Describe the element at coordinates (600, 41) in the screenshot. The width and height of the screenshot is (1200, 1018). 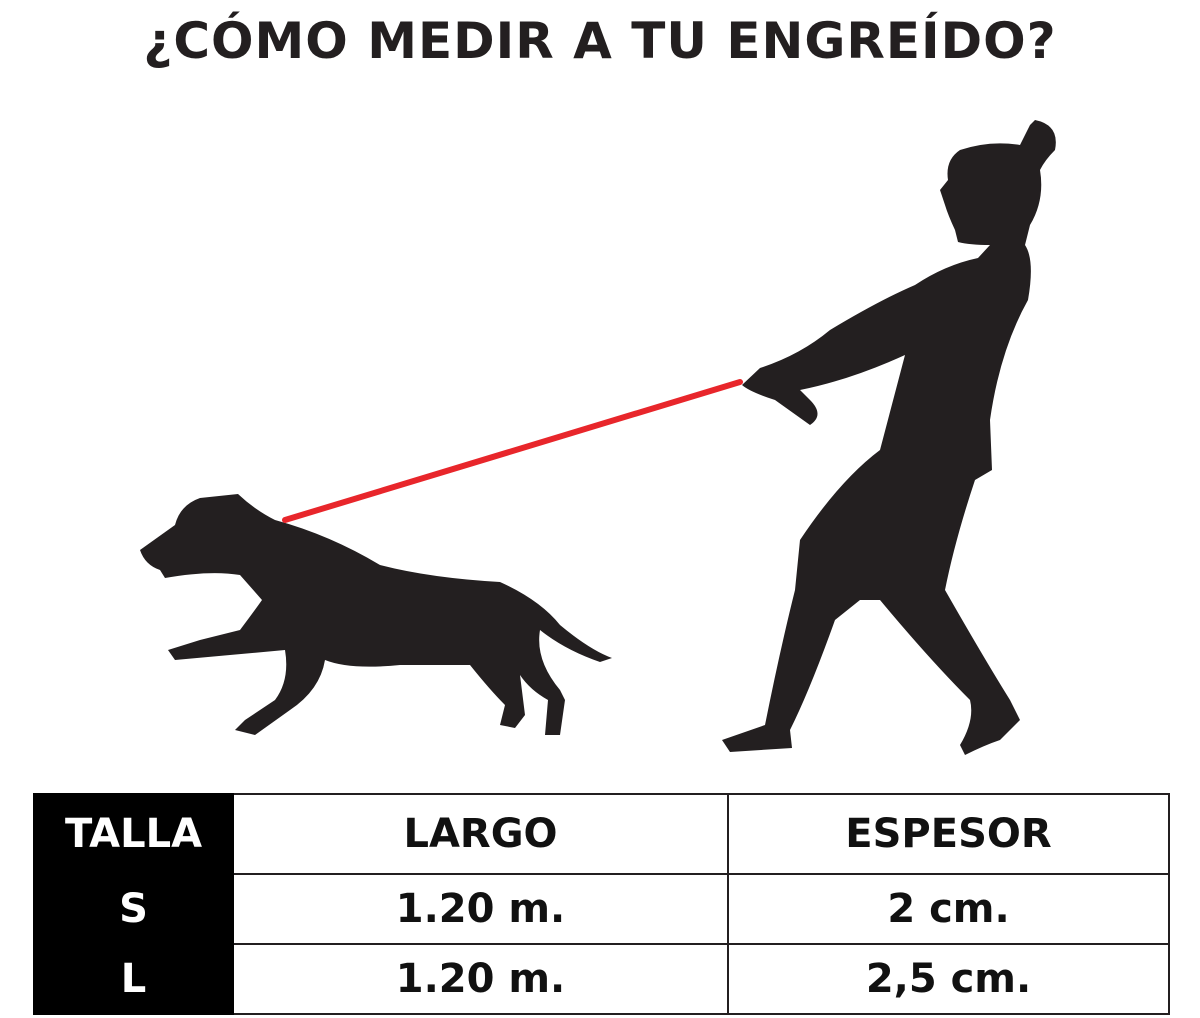
I see `page-title: ¿CÓMO MEDIR A TU ENGREÍDO?` at that location.